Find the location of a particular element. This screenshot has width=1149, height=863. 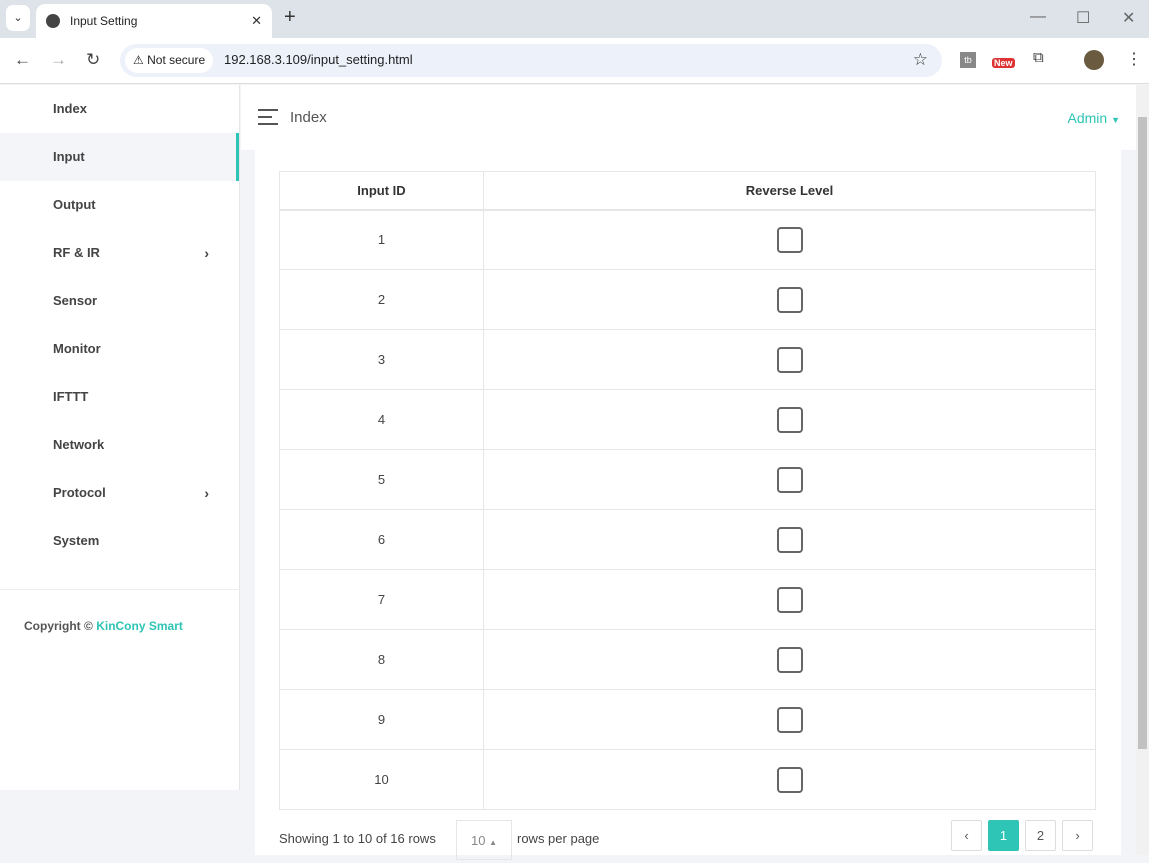

browser-tab: Input Setting ✕ is located at coordinates (154, 21).